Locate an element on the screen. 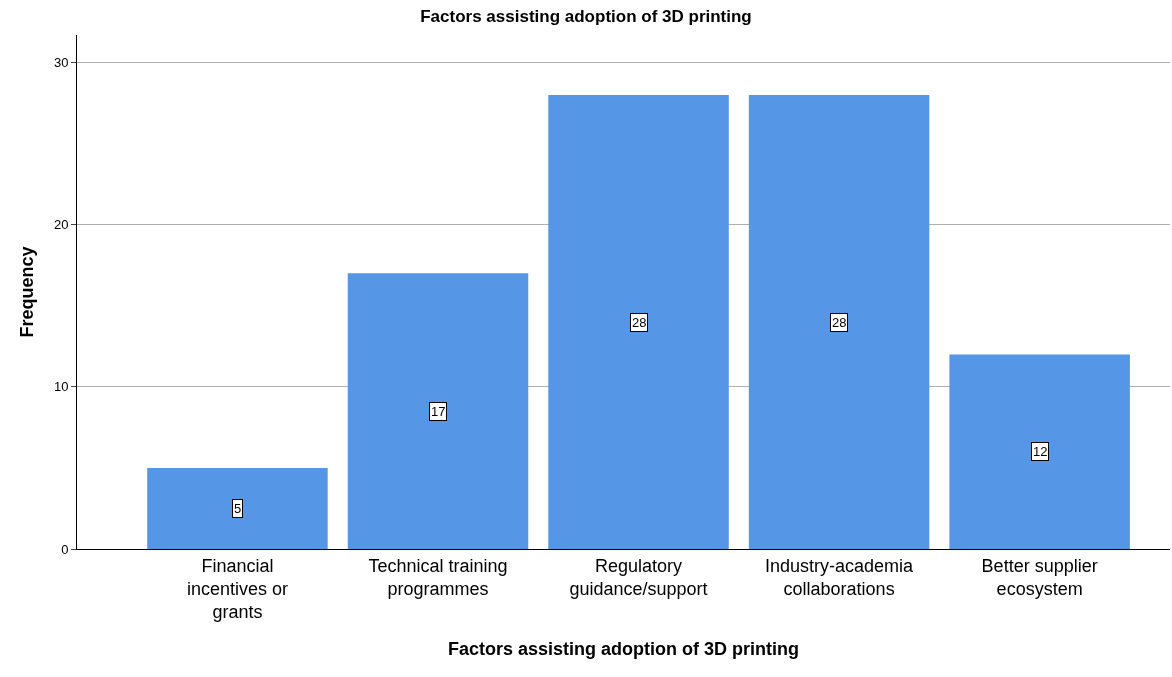 This screenshot has width=1172, height=677. y-tick-label: 0 is located at coordinates (65, 549).